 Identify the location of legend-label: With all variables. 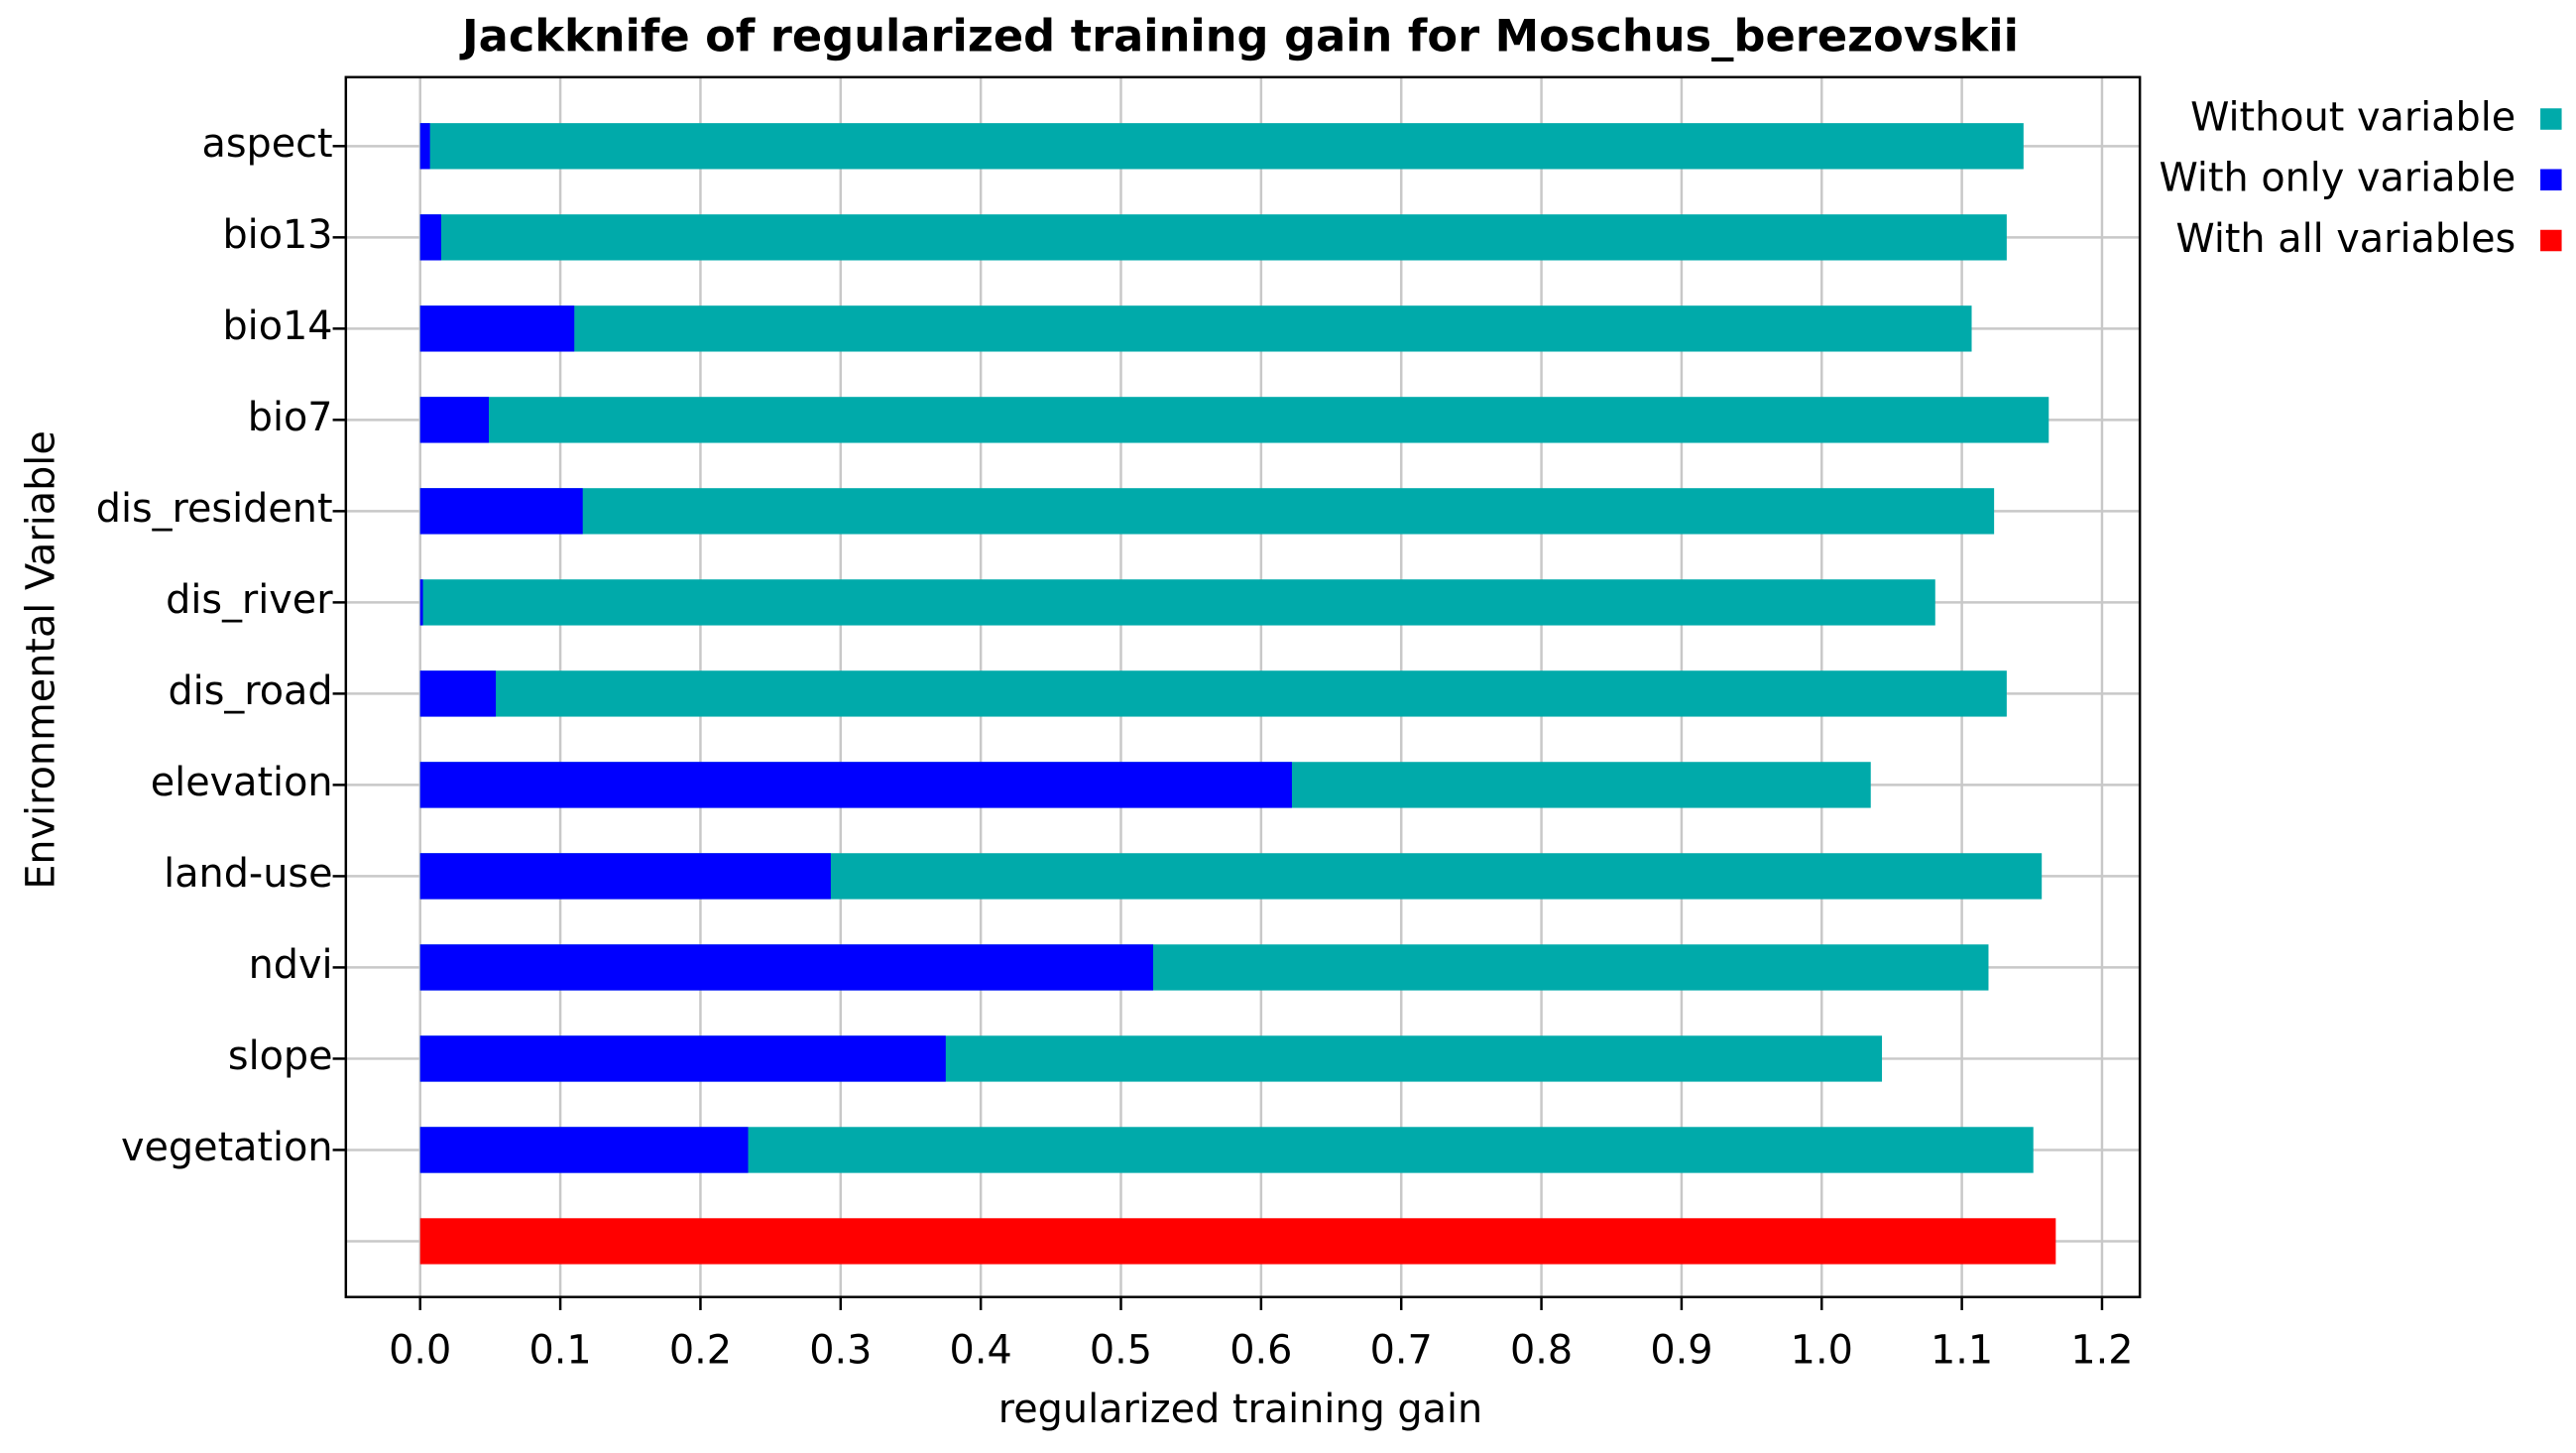
(2345, 239).